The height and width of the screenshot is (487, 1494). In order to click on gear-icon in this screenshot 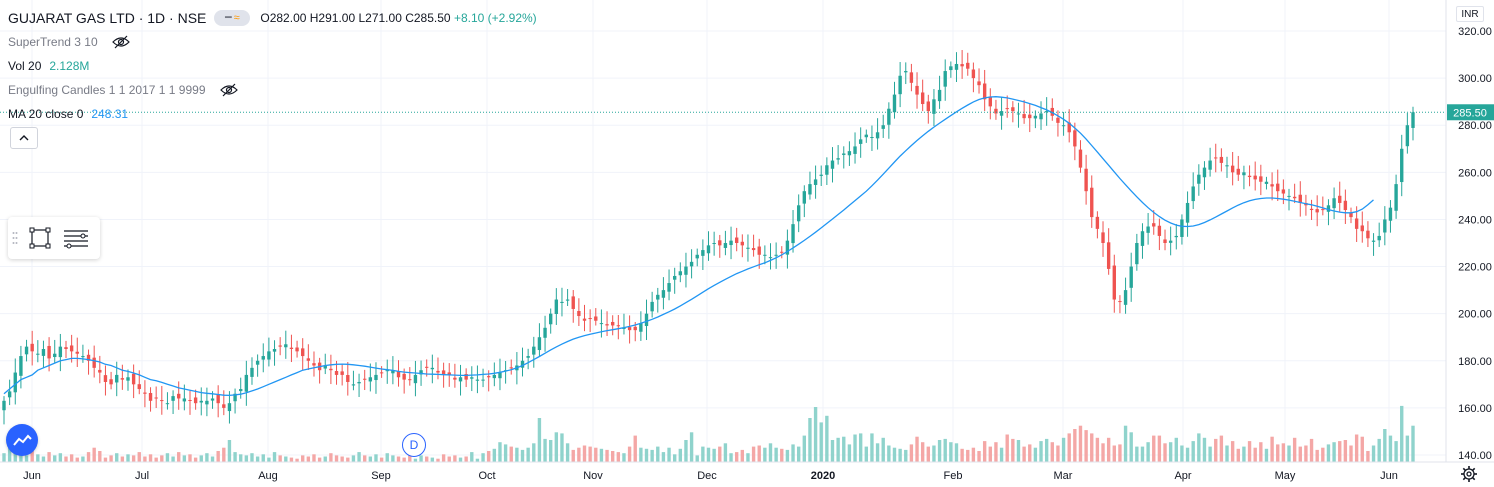, I will do `click(1469, 474)`.